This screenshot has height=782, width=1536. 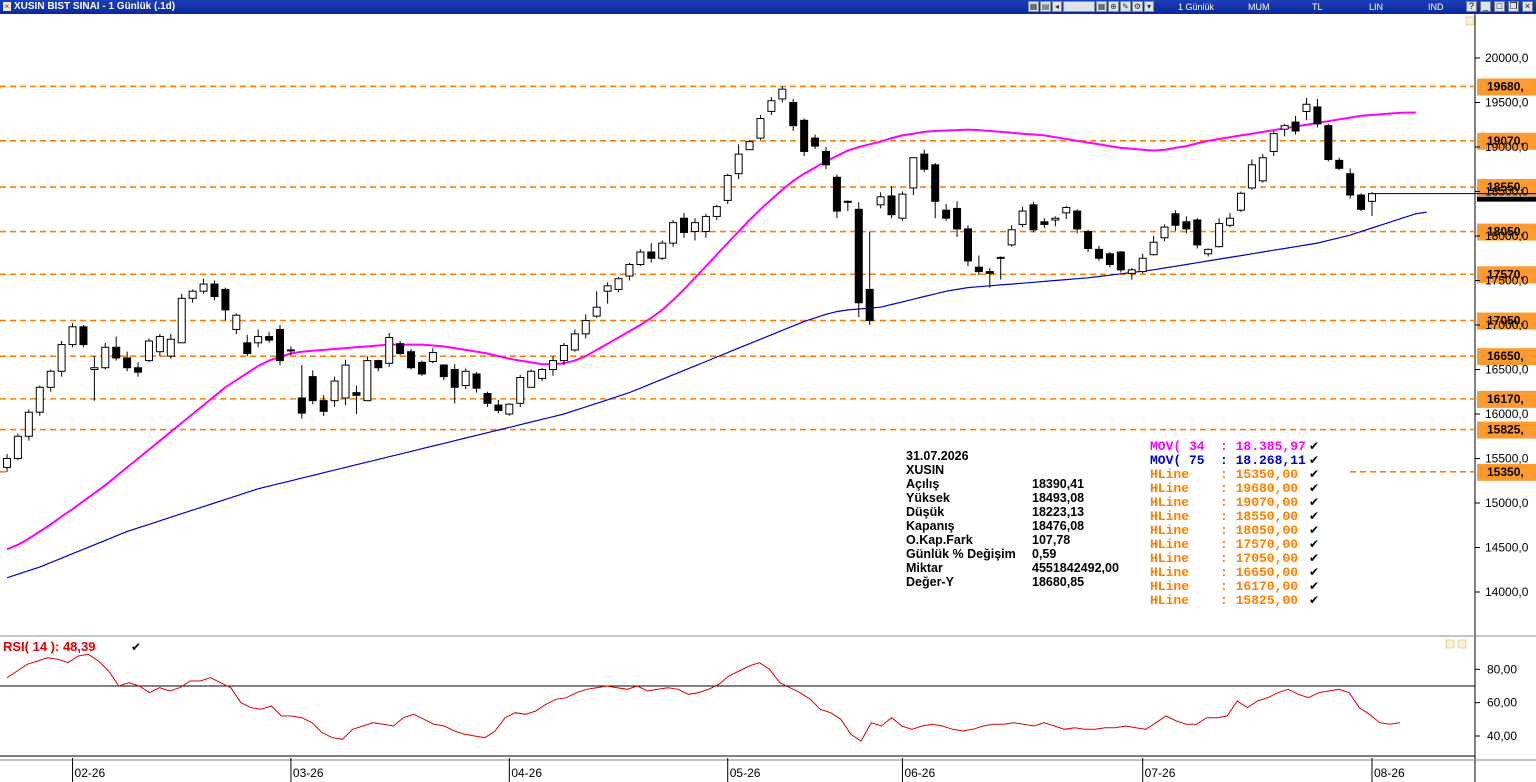 What do you see at coordinates (49, 646) in the screenshot?
I see `rsi-label: RSI( 14 ): 48,39` at bounding box center [49, 646].